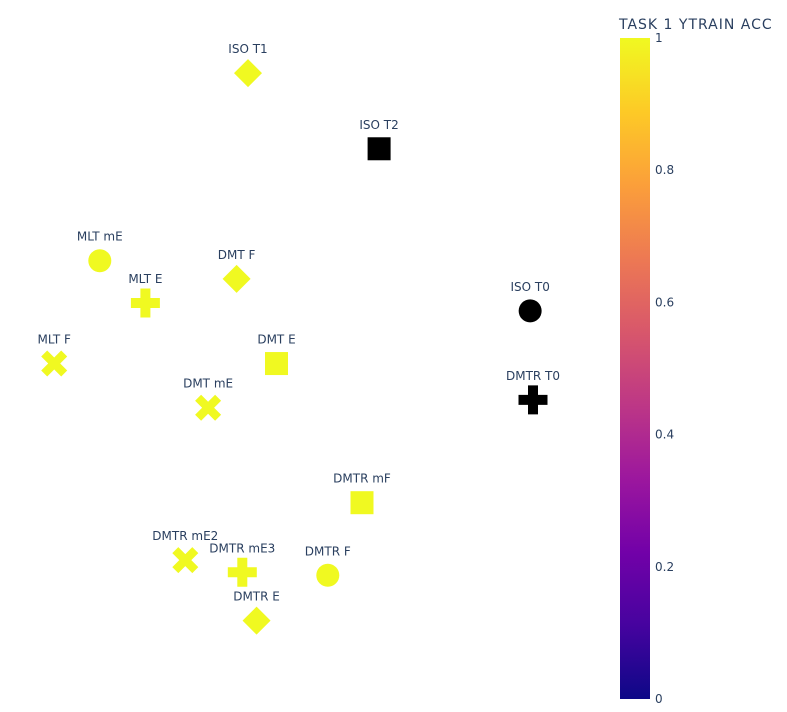  What do you see at coordinates (659, 38) in the screenshot?
I see `colorbar-tick-label: 1` at bounding box center [659, 38].